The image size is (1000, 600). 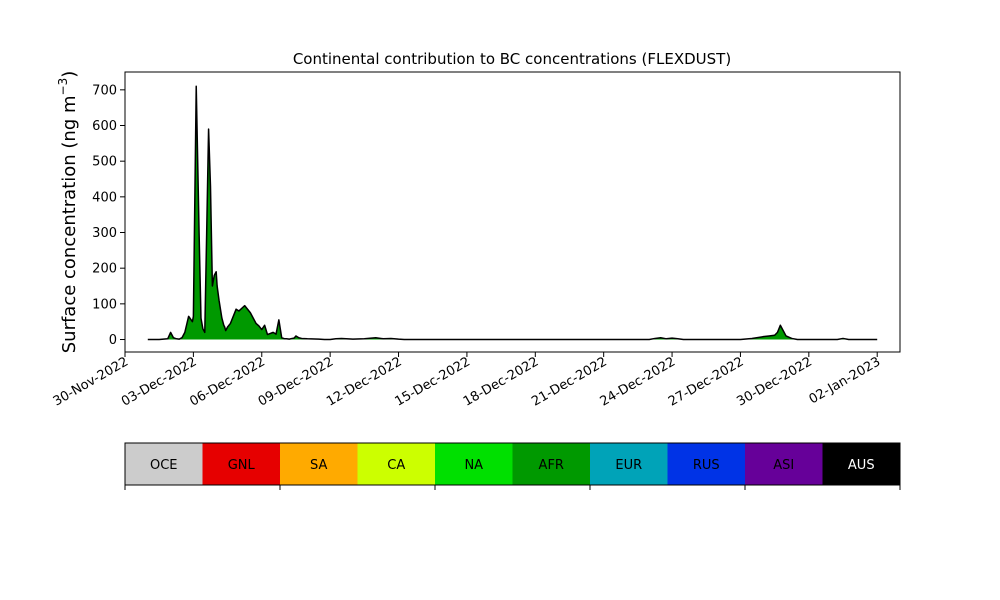 What do you see at coordinates (69, 224) in the screenshot?
I see `y-axis-label-main: Surface concentration (ng m` at bounding box center [69, 224].